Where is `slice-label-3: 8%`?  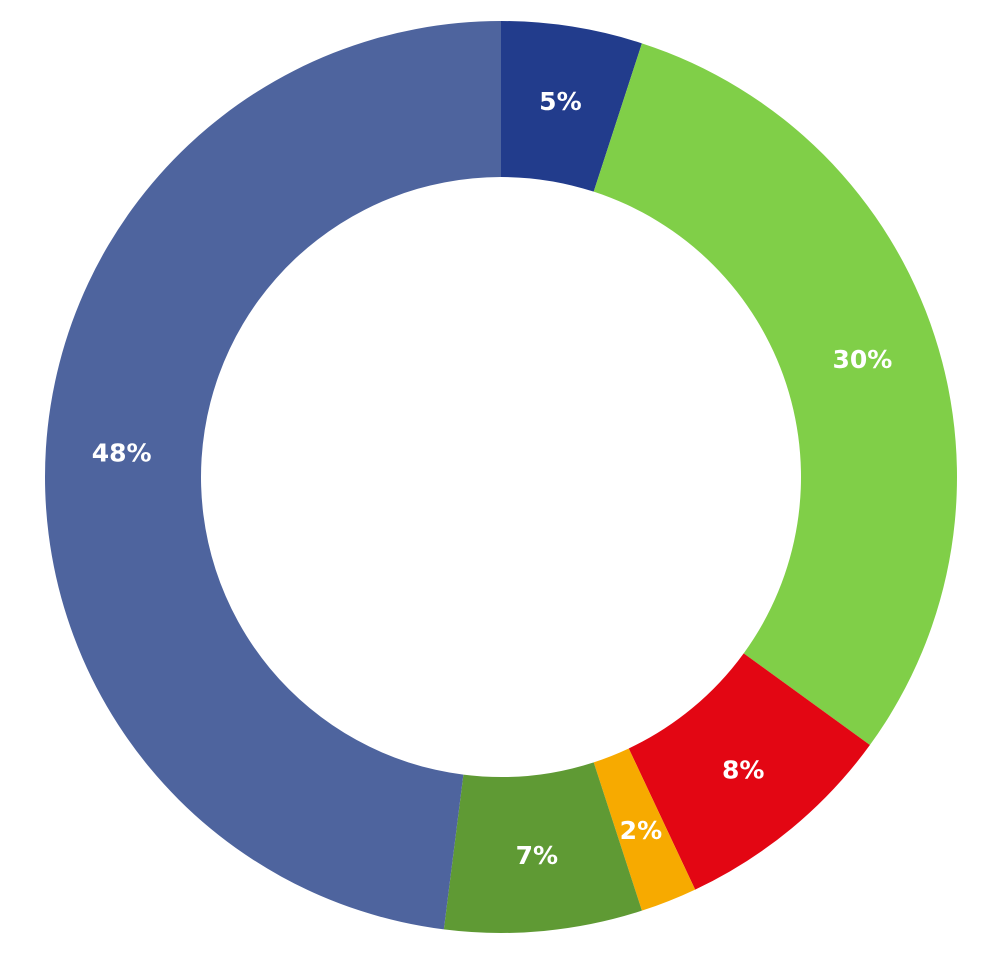 slice-label-3: 8% is located at coordinates (743, 769).